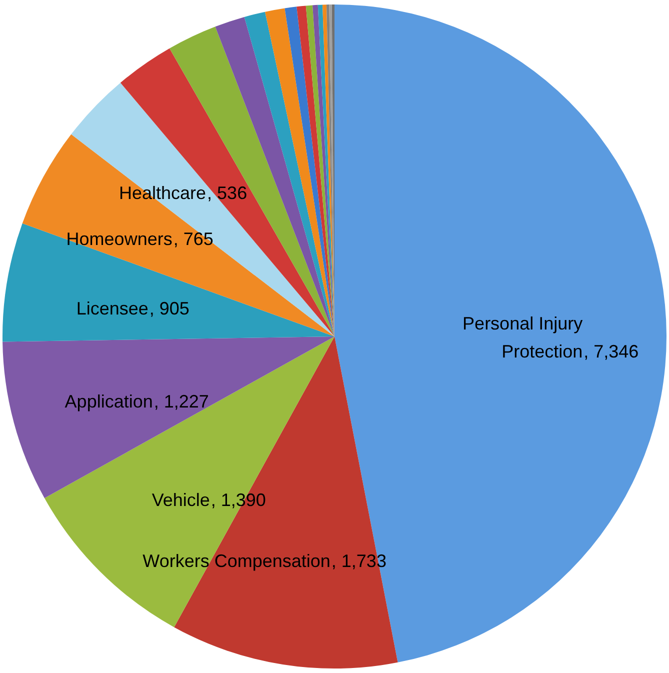 This screenshot has width=669, height=673. I want to click on slice-label: Application, so click(108, 401).